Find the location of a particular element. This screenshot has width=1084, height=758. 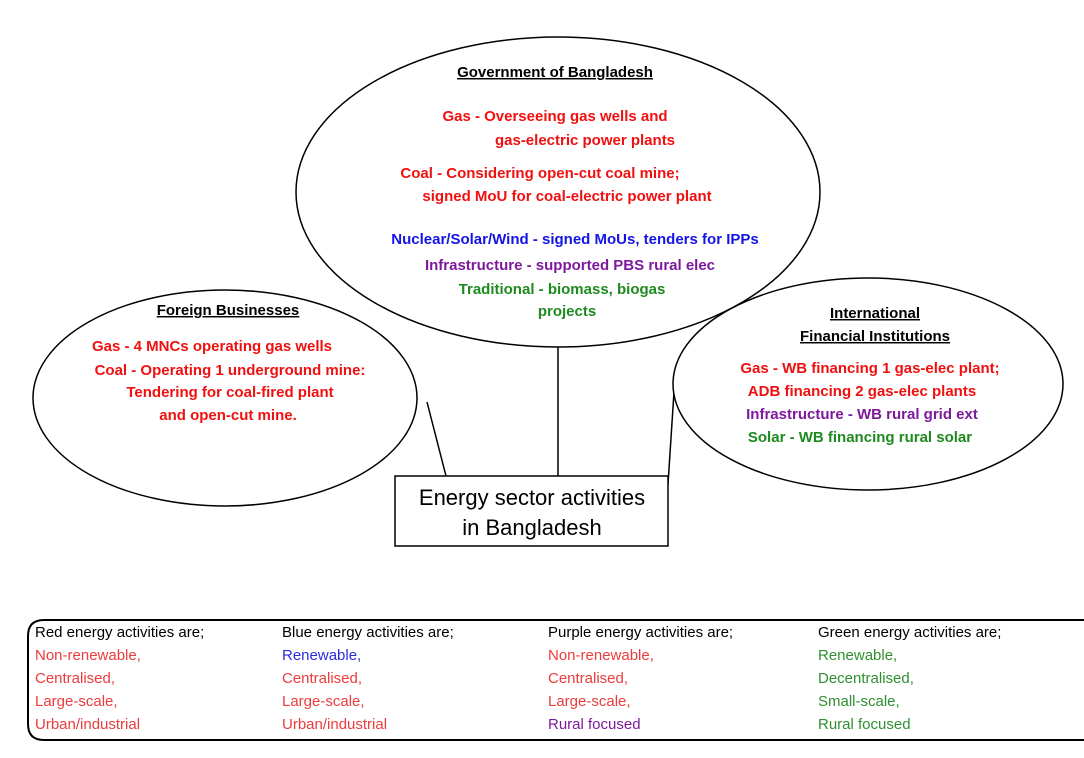

node-title: International is located at coordinates (875, 313).